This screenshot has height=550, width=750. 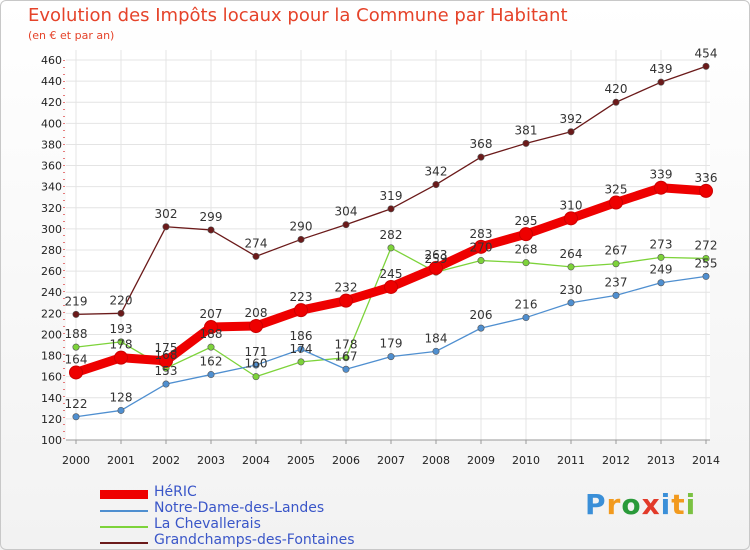 I want to click on data-label: 174, so click(x=301, y=349).